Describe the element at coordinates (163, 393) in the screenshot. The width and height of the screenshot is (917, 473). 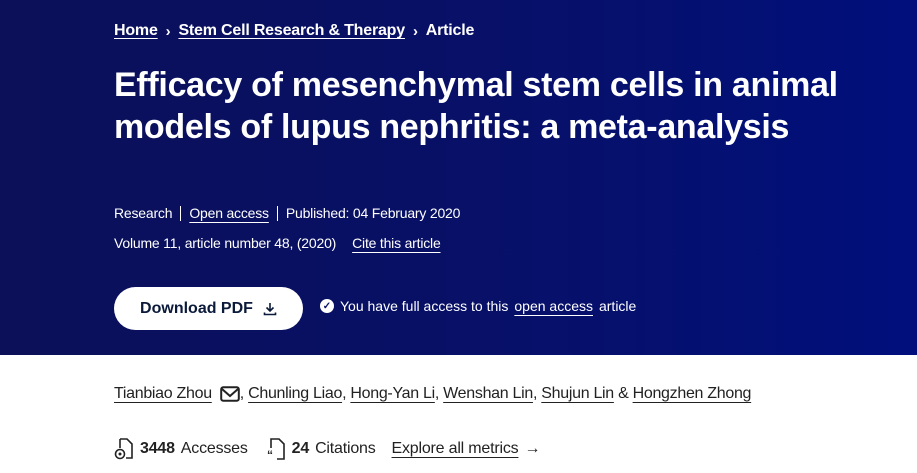
I see `author-link: Tianbiao Zhou` at that location.